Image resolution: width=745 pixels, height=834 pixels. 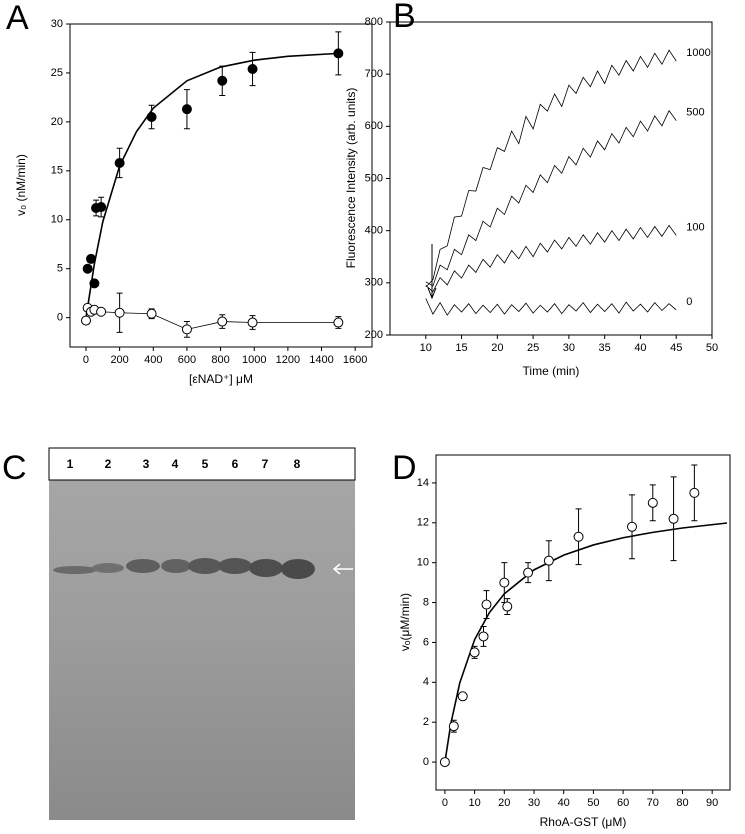 I want to click on y-tick-label: 800, so click(x=374, y=22).